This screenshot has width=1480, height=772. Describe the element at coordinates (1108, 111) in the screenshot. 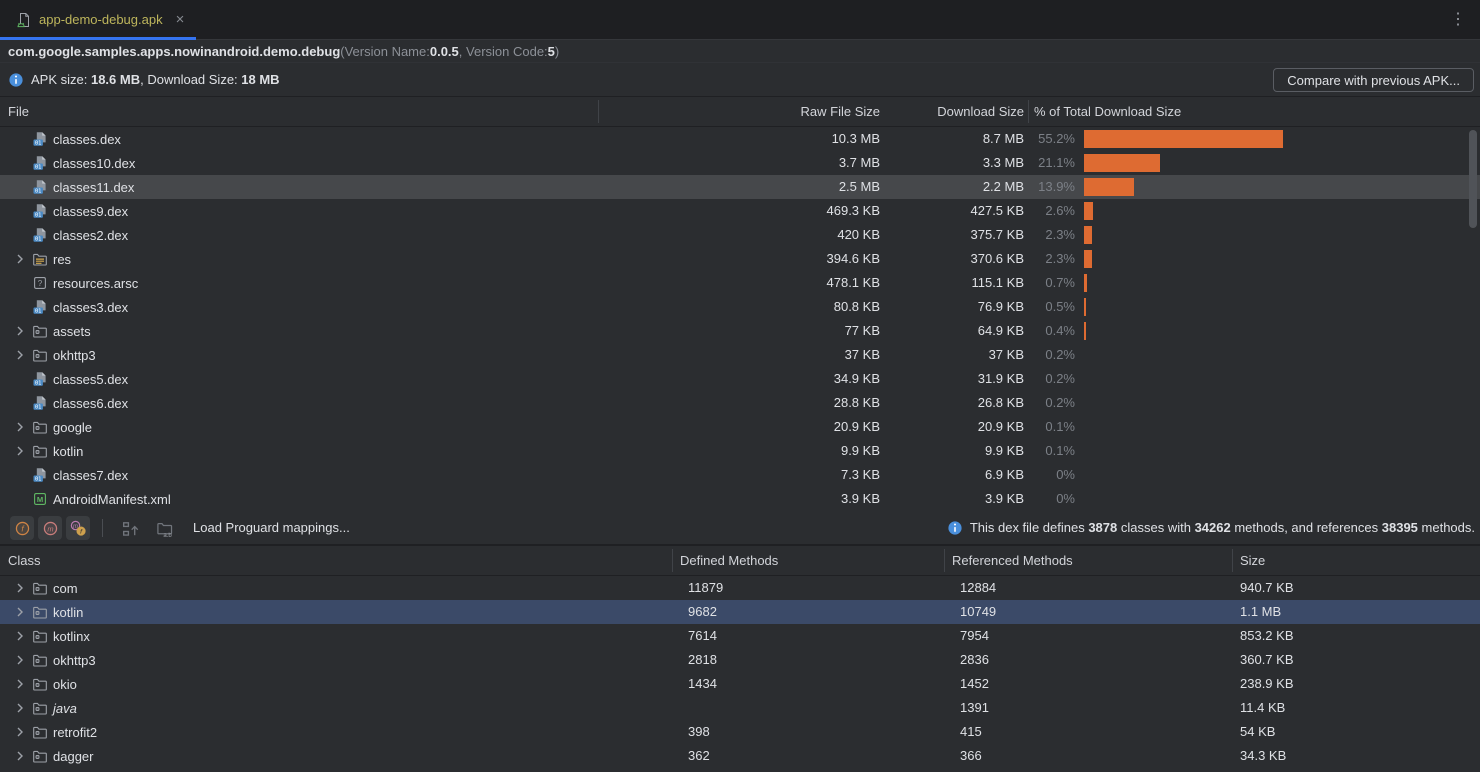

I see `column-header-pct-total-download: % of Total Download Size` at that location.